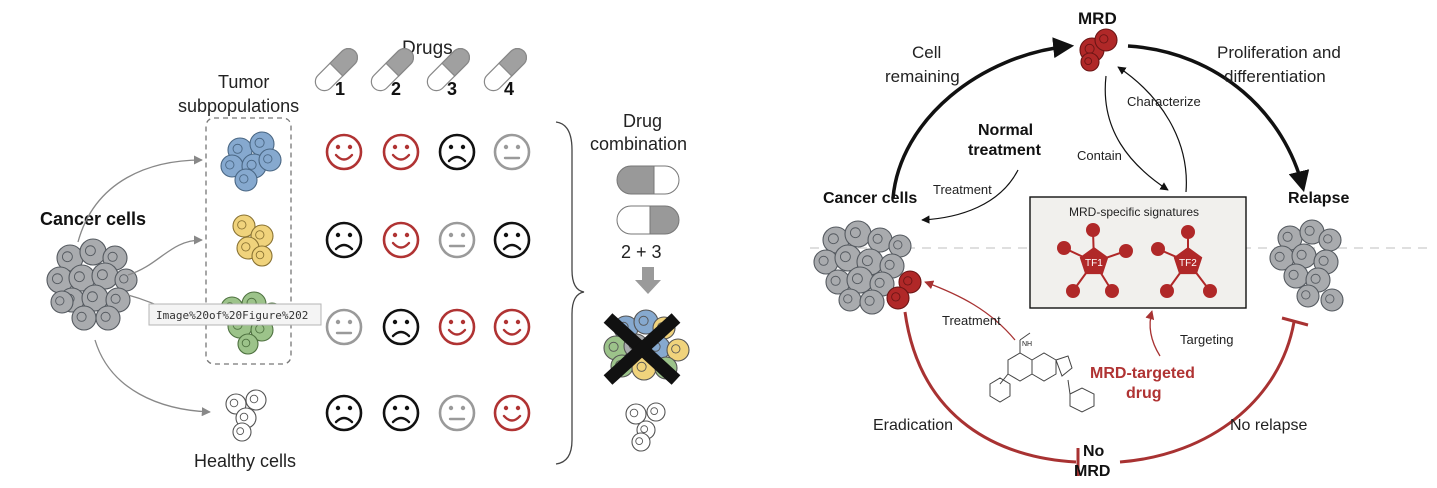  What do you see at coordinates (1218, 118) in the screenshot?
I see `arrow-proliferation` at bounding box center [1218, 118].